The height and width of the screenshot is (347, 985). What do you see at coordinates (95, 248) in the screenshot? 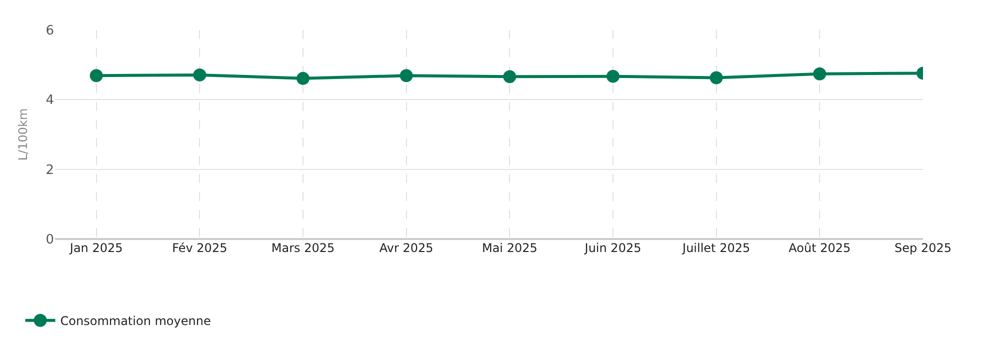
I see `x-tick-label: Jan 2025` at bounding box center [95, 248].